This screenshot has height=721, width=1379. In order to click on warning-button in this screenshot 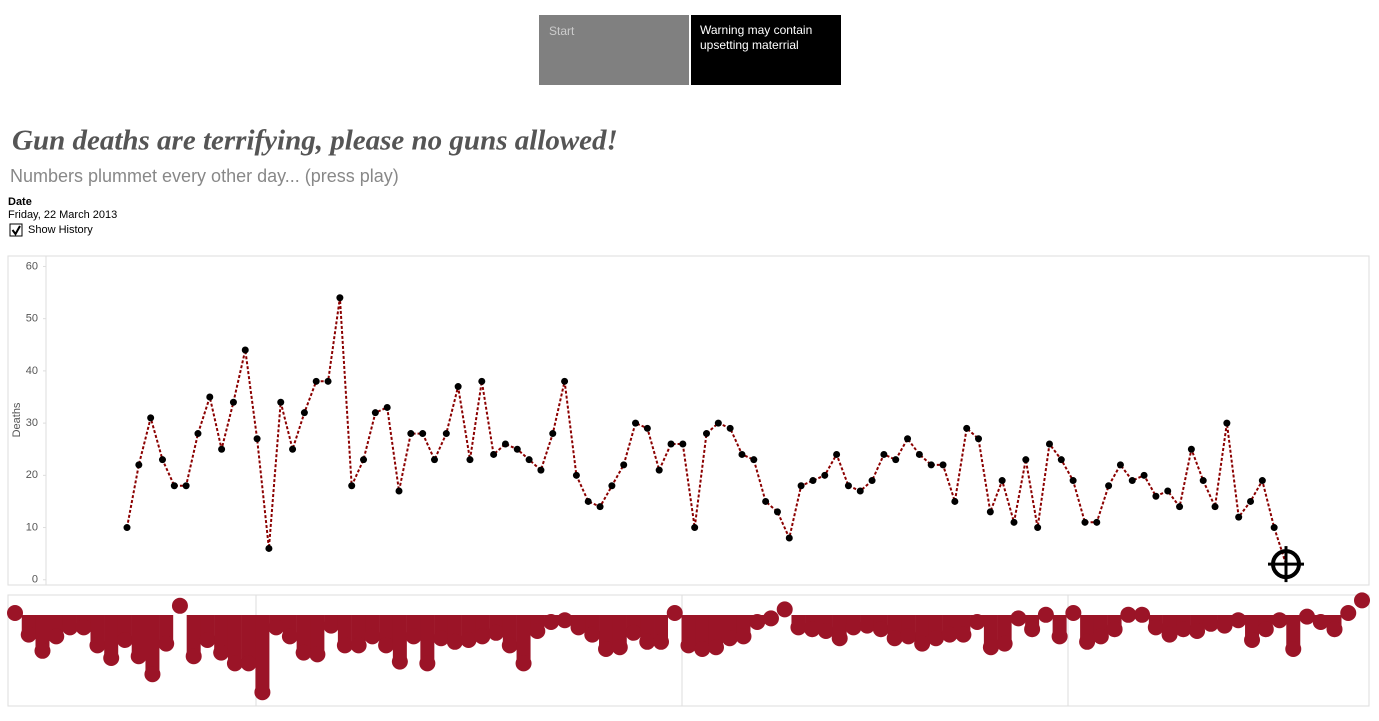, I will do `click(766, 50)`.